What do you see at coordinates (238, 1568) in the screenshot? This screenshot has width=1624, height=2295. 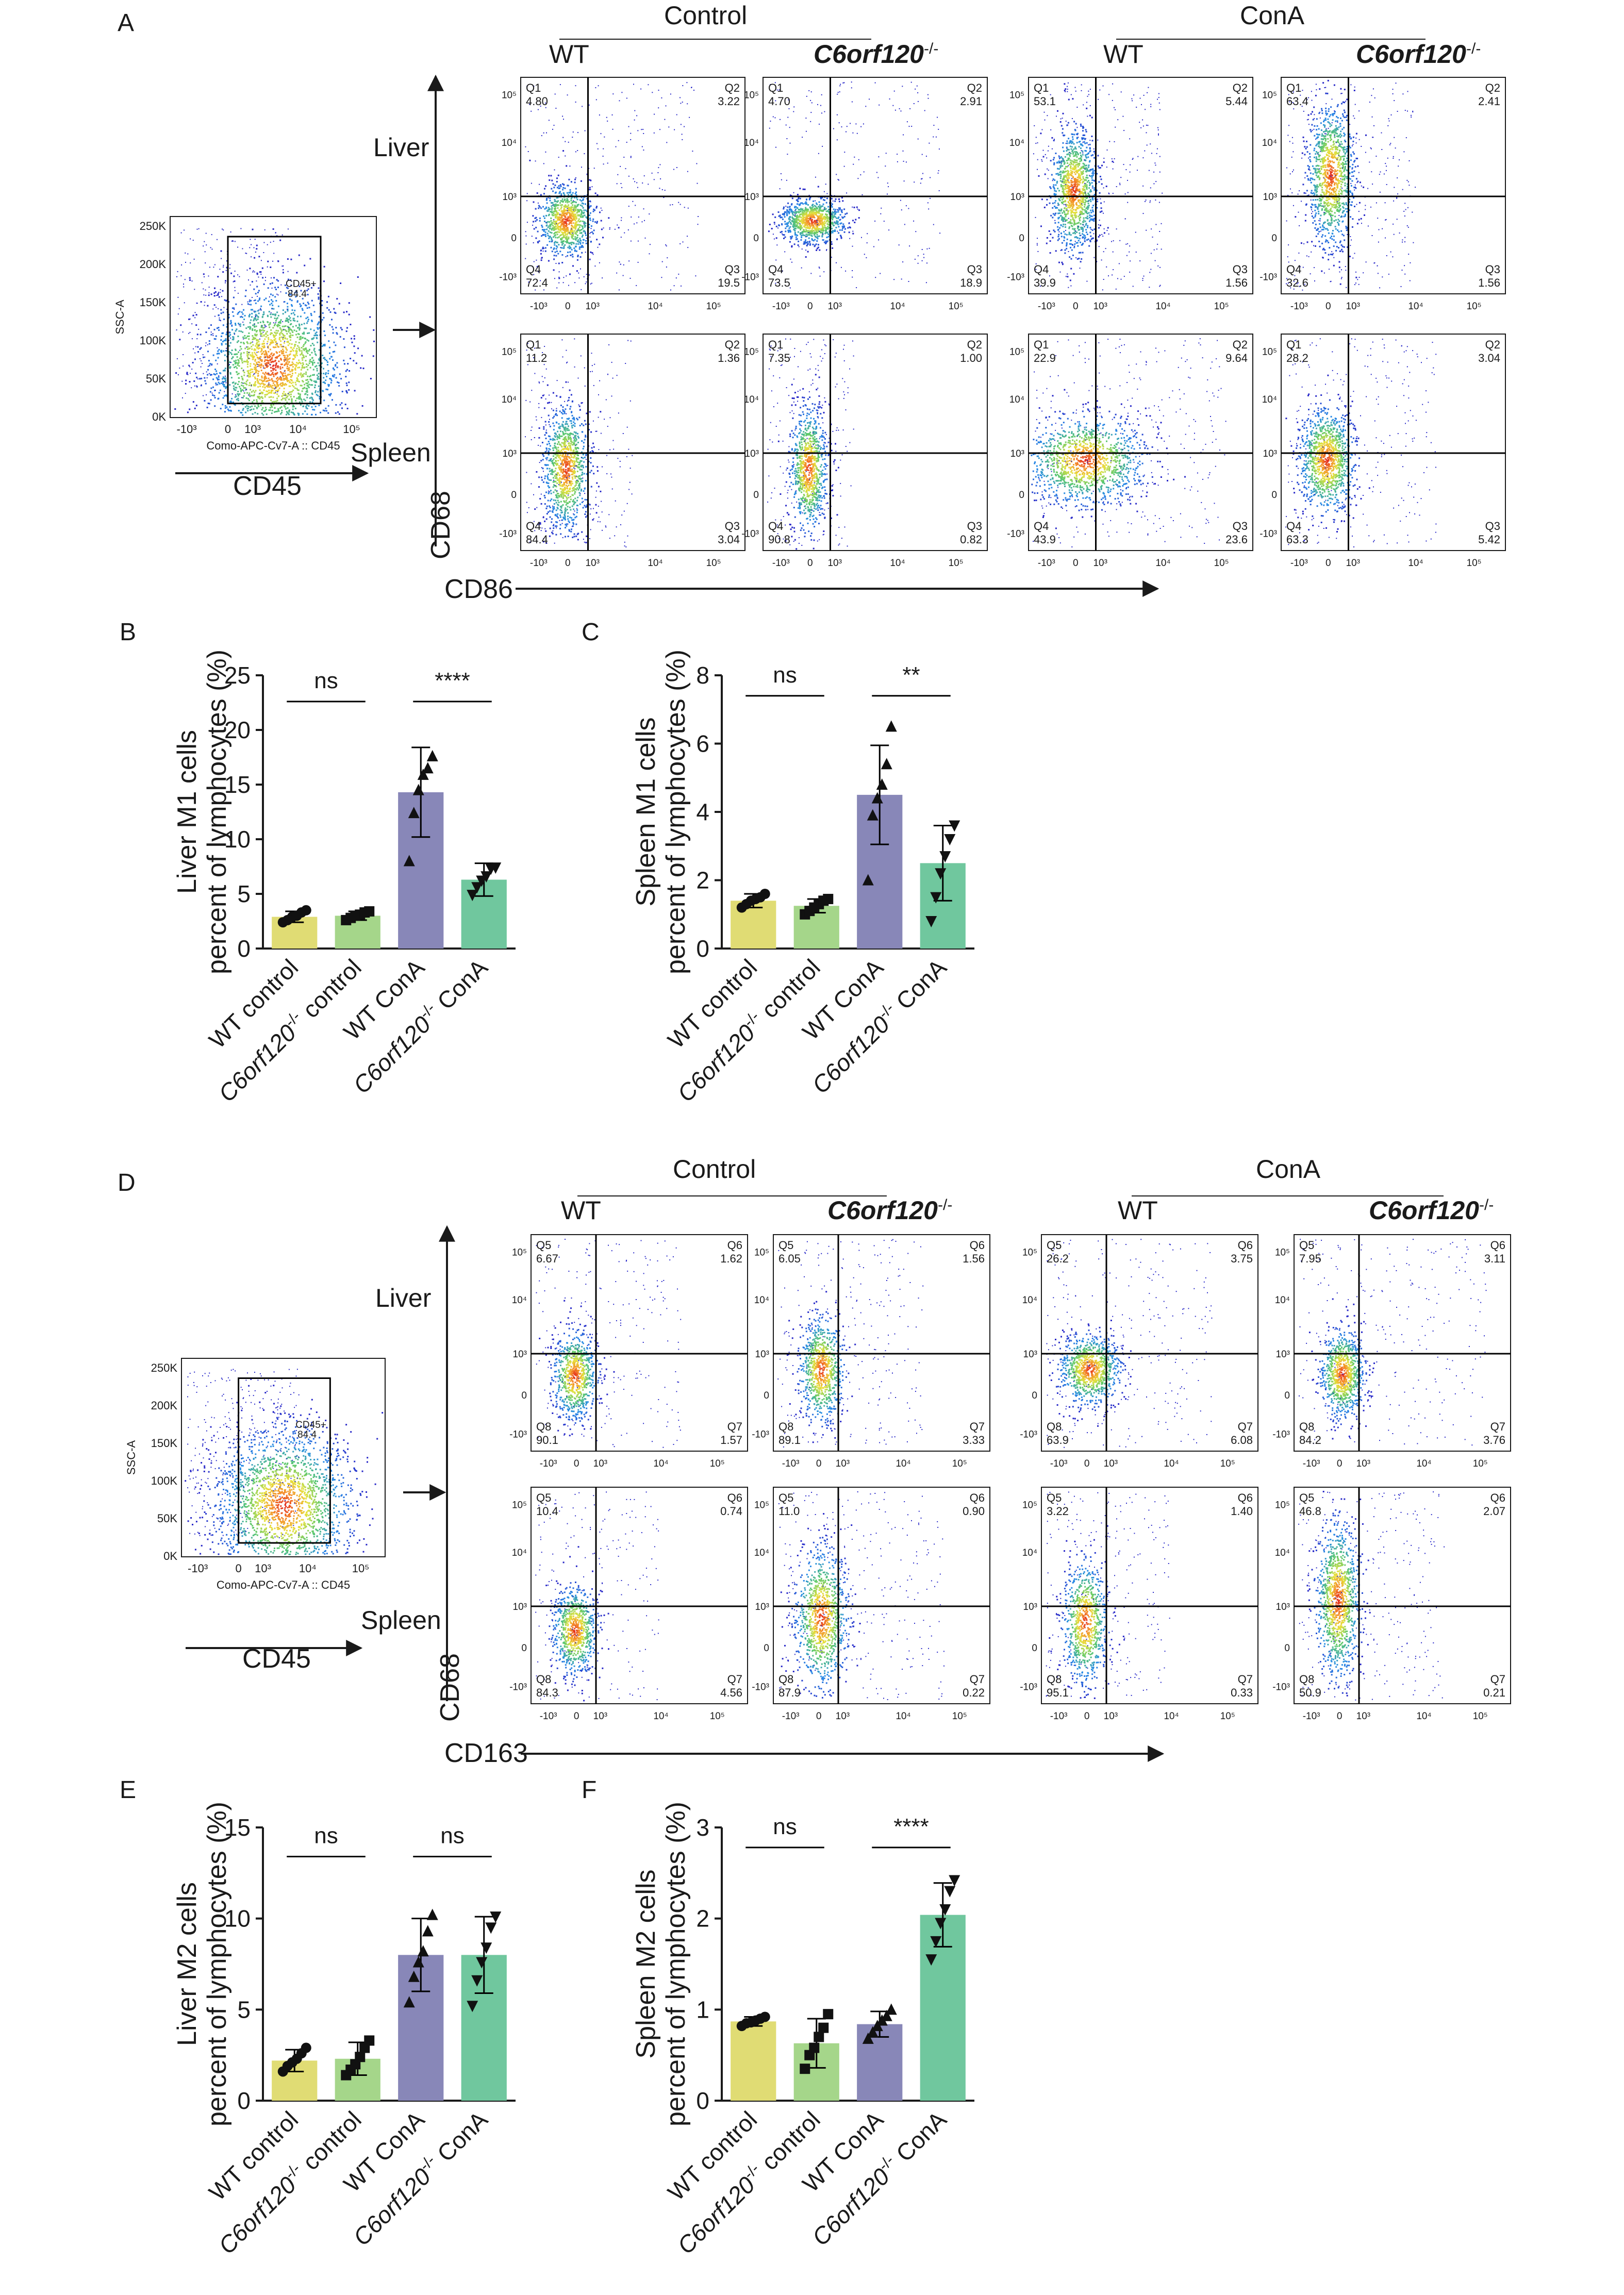 I see `gating-x-tick: 0` at bounding box center [238, 1568].